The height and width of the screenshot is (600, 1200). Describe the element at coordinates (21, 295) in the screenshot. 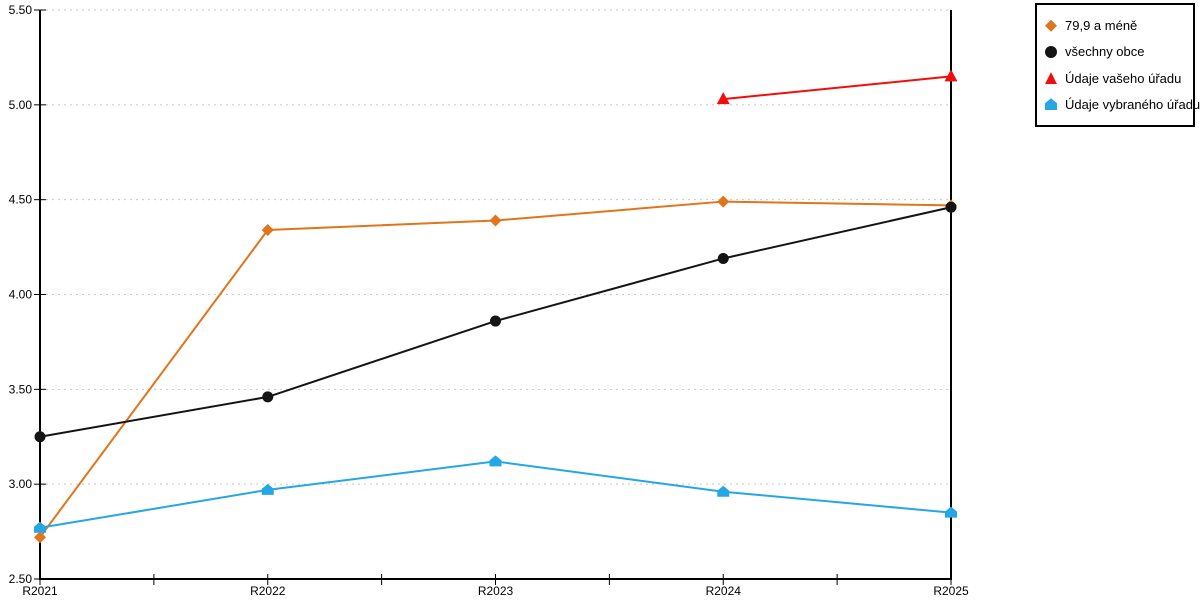

I see `y-tick-label: 4.00` at that location.